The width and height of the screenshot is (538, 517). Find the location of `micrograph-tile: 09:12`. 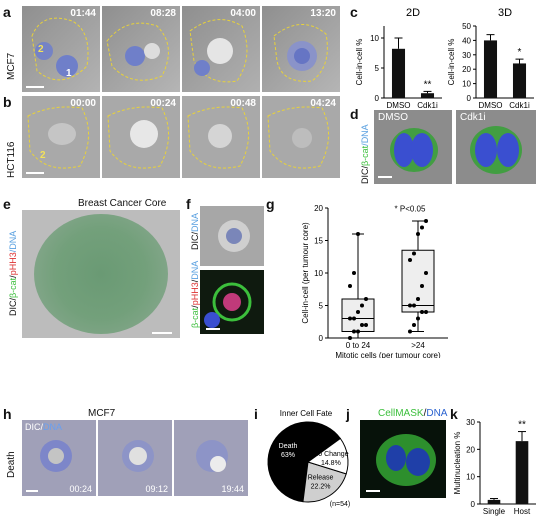

micrograph-tile: 09:12 is located at coordinates (135, 458).